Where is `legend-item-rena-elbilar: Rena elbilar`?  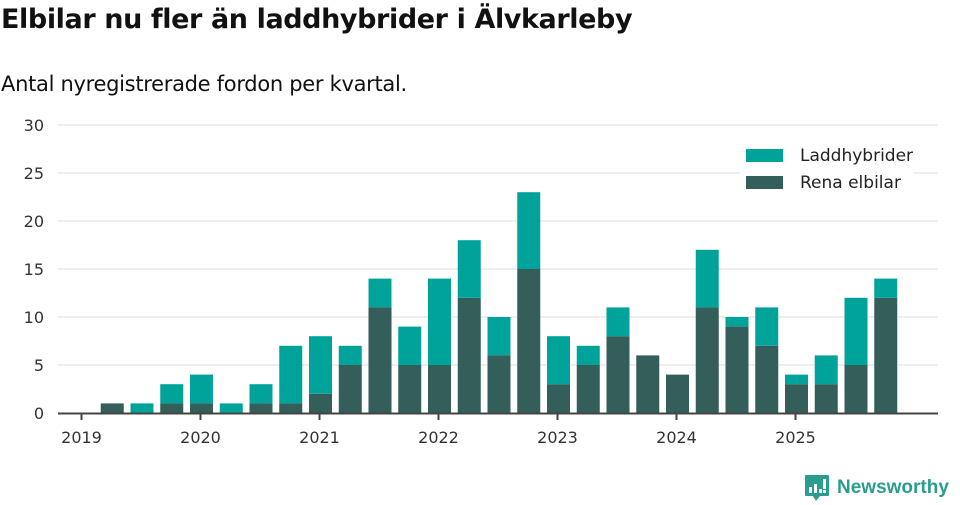
legend-item-rena-elbilar: Rena elbilar is located at coordinates (829, 182).